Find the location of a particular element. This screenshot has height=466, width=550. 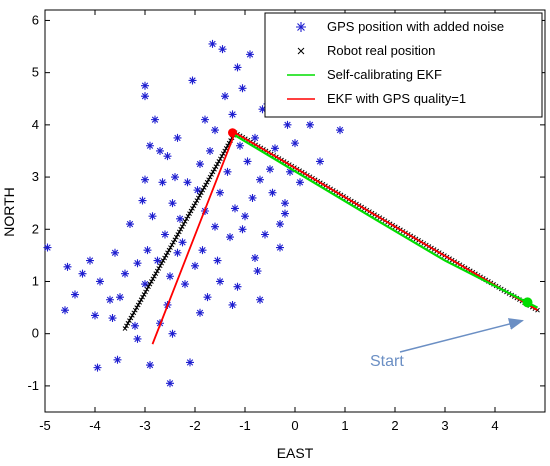

y-tick-label: 0 is located at coordinates (35, 333).